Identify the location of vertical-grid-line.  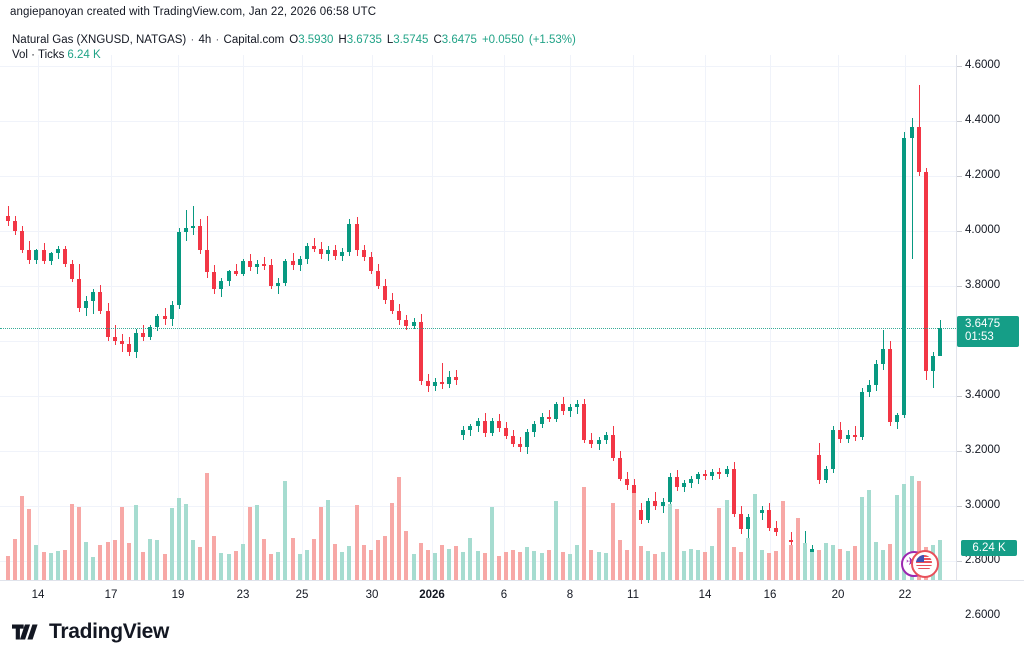
(770, 317).